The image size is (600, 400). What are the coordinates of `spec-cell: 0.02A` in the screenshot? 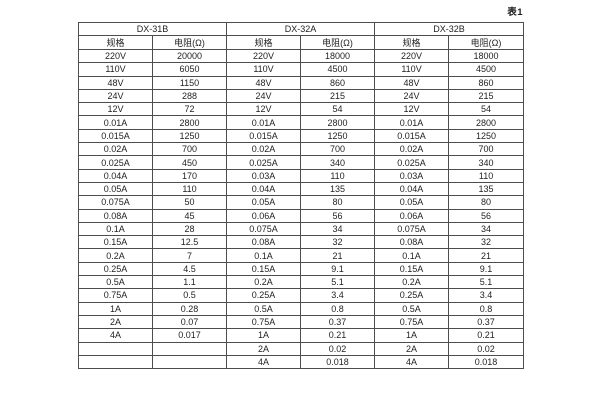 It's located at (264, 149).